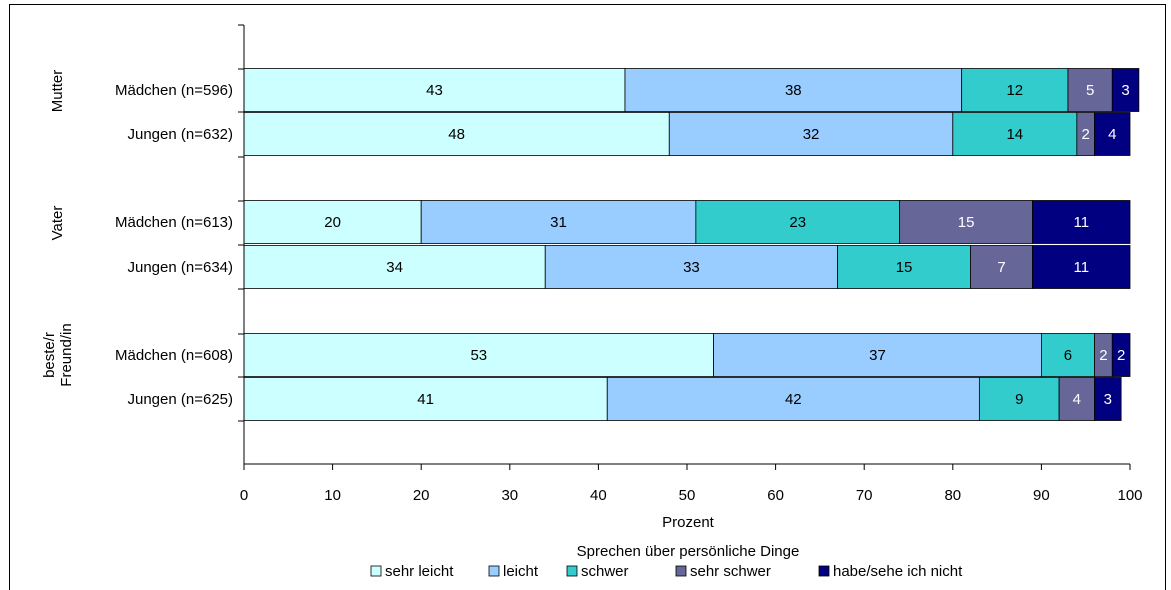 The image size is (1171, 590). Describe the element at coordinates (1041, 495) in the screenshot. I see `x-tick-label: 90` at that location.